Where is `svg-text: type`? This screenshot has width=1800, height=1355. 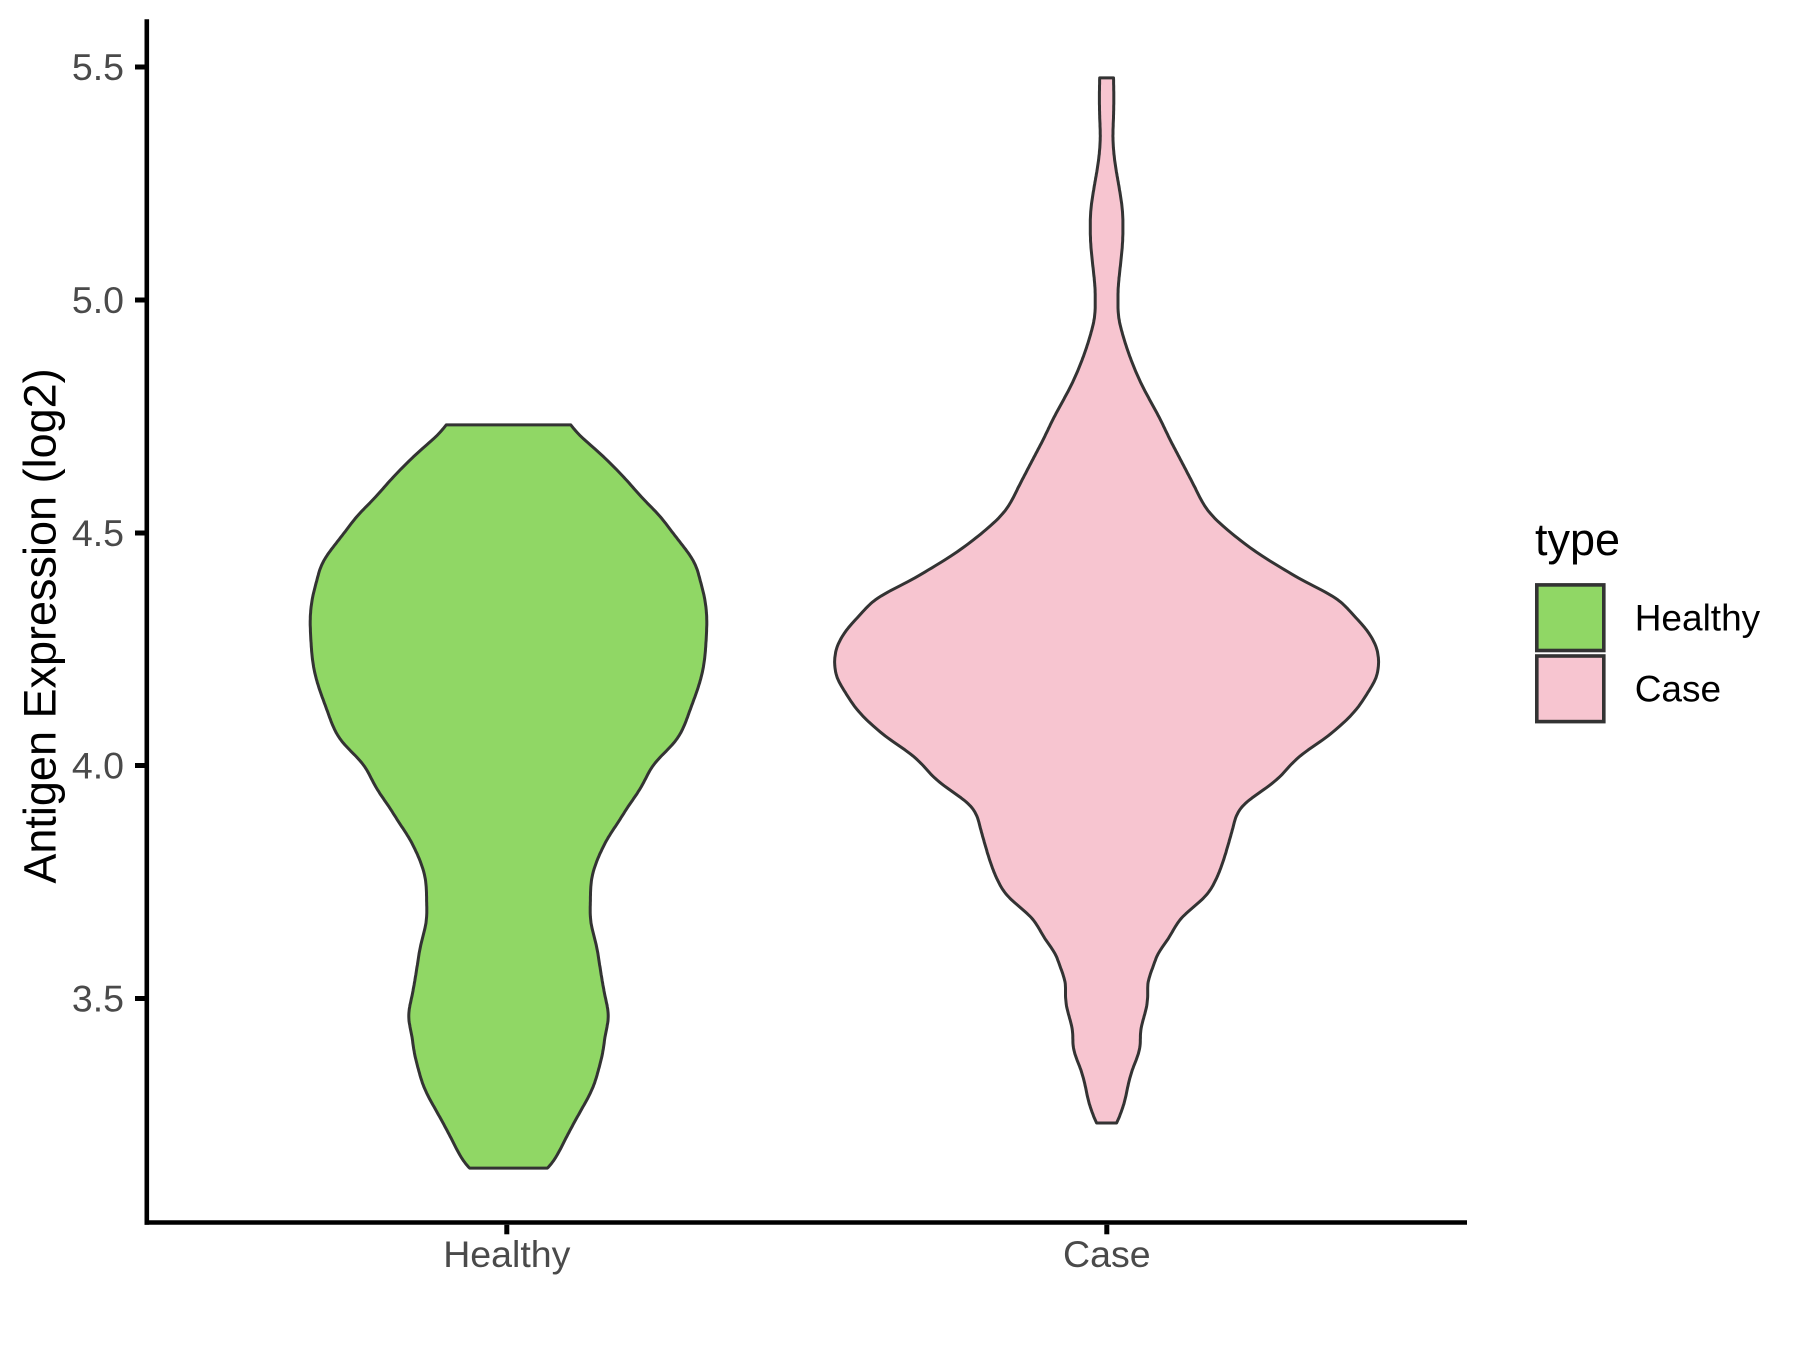
svg-text: type is located at coordinates (1577, 539).